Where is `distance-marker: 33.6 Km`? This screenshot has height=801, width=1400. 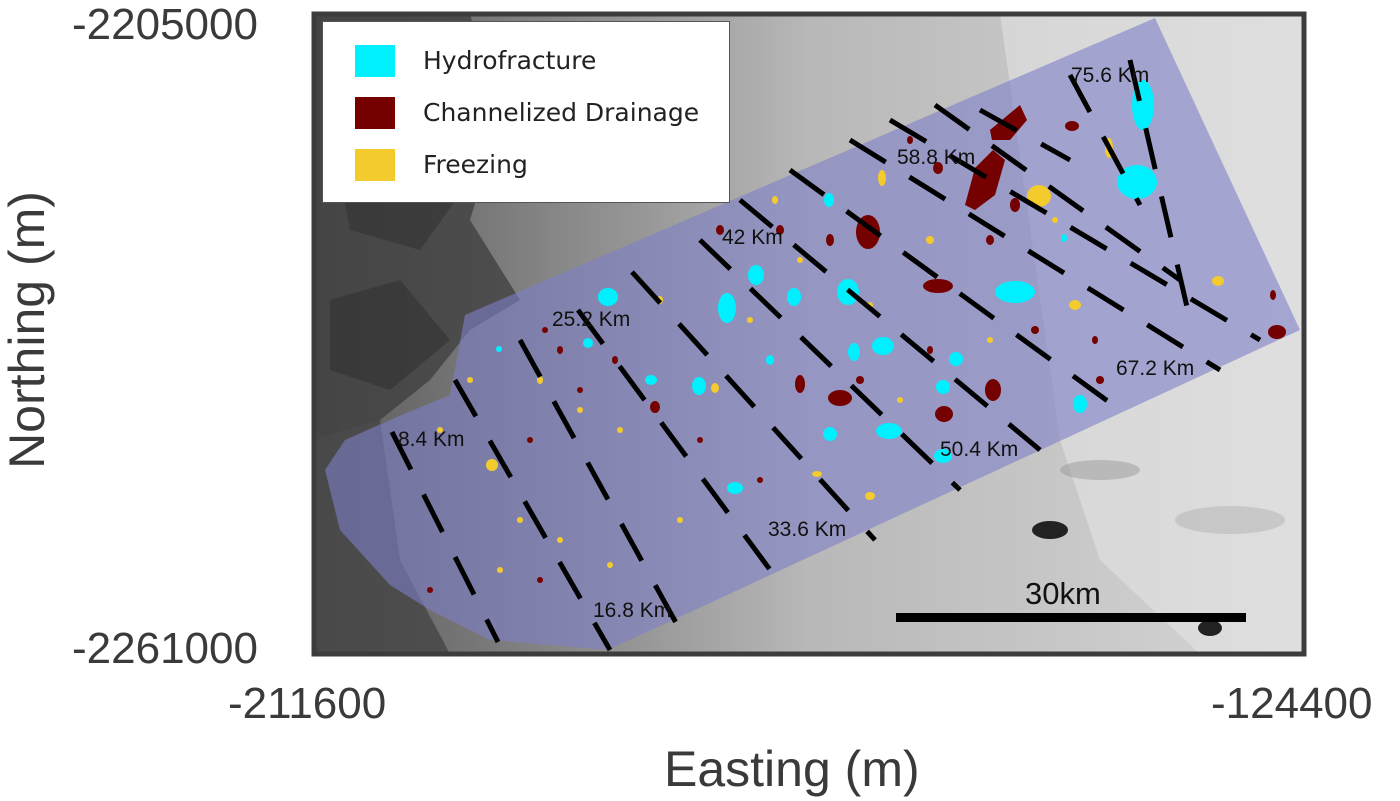 distance-marker: 33.6 Km is located at coordinates (807, 529).